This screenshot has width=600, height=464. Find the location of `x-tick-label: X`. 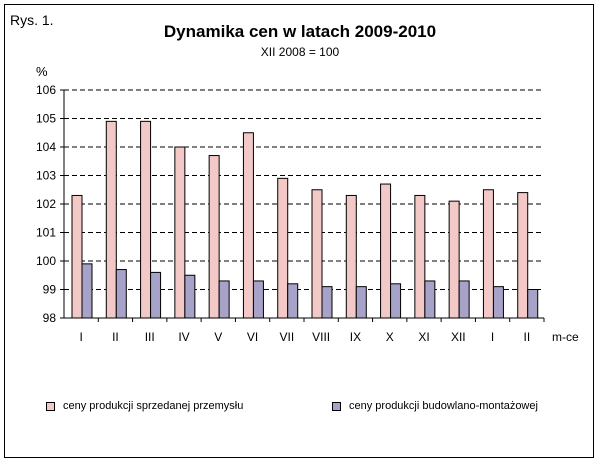

x-tick-label: X is located at coordinates (390, 337).